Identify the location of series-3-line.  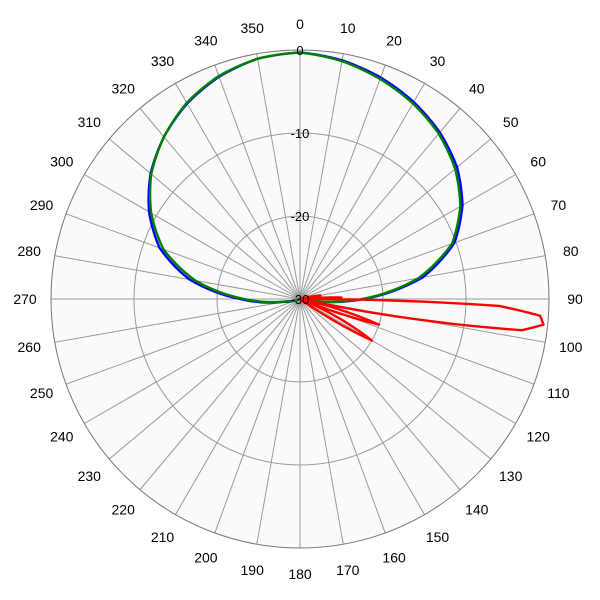
(421, 318).